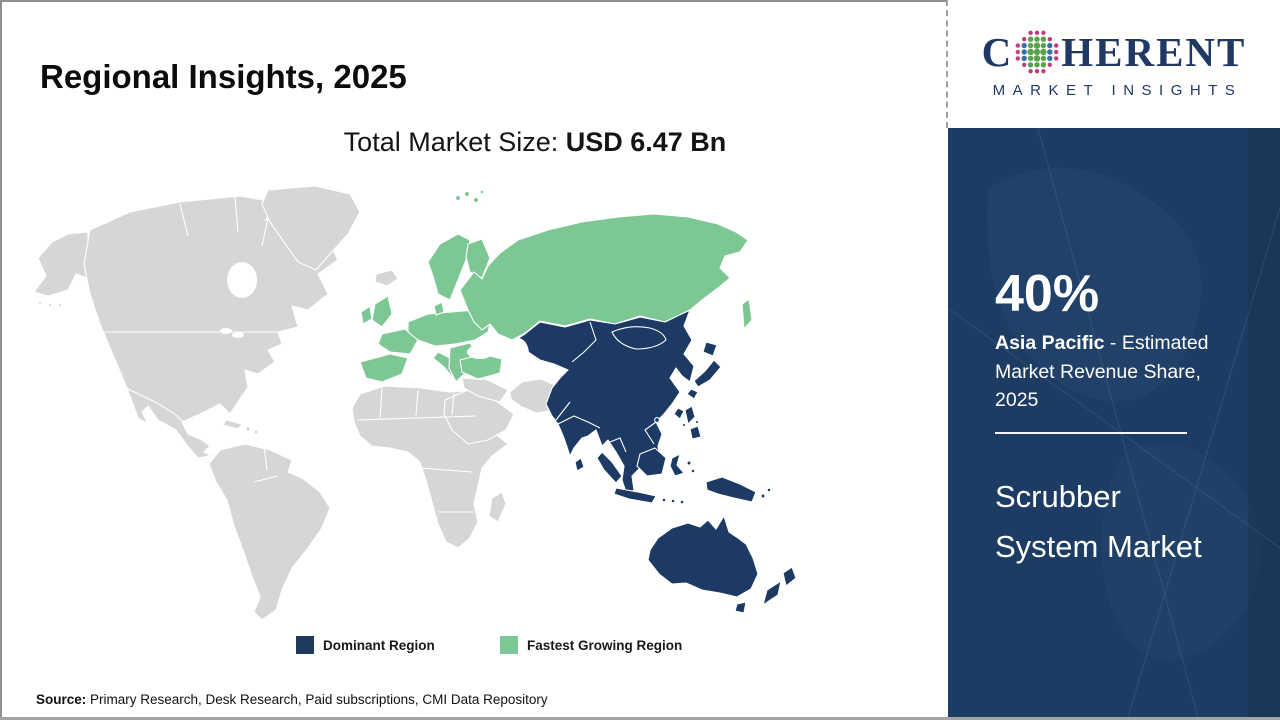 The height and width of the screenshot is (720, 1280). What do you see at coordinates (454, 142) in the screenshot?
I see `market-size-label: Total Market Size:` at bounding box center [454, 142].